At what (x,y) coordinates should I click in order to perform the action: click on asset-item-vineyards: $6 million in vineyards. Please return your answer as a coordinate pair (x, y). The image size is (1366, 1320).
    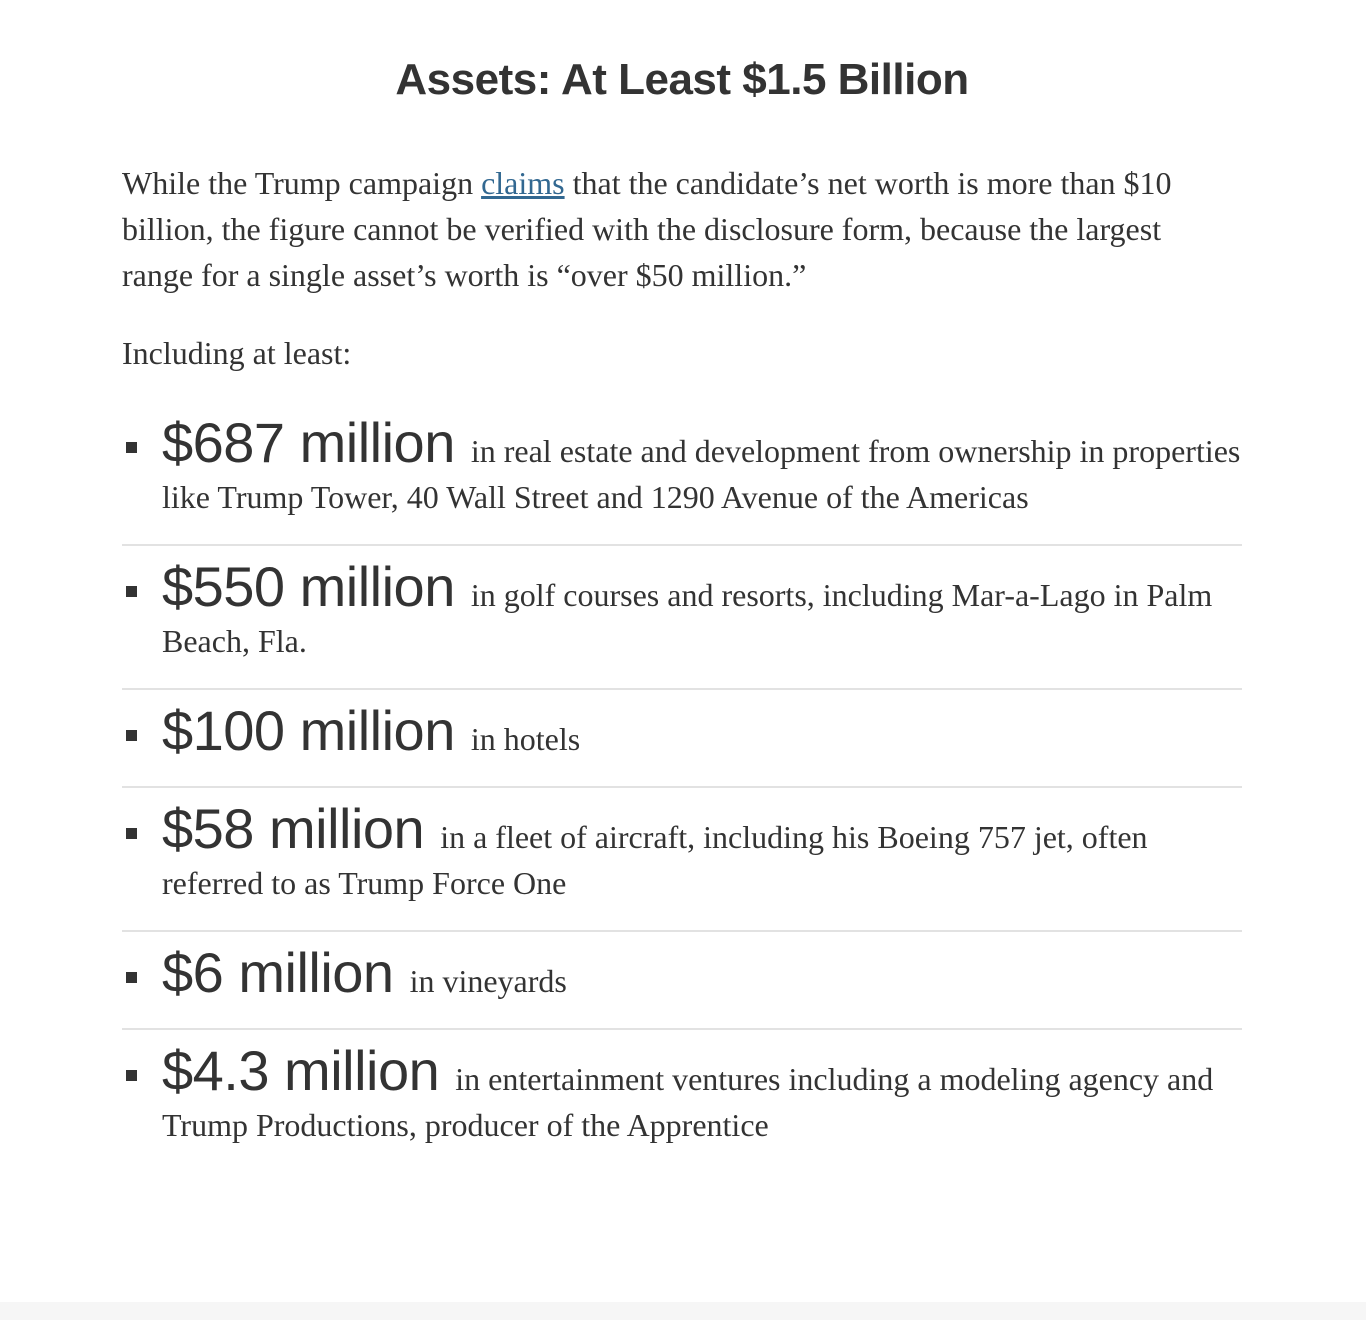
    Looking at the image, I should click on (682, 981).